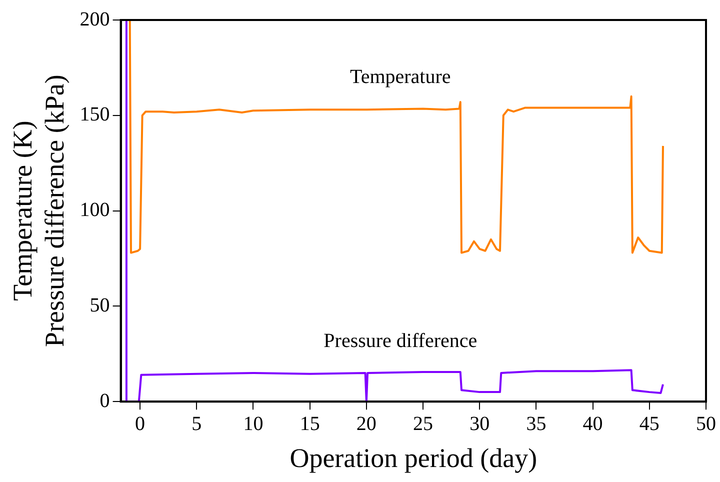  I want to click on x-tick-label: 35, so click(536, 423).